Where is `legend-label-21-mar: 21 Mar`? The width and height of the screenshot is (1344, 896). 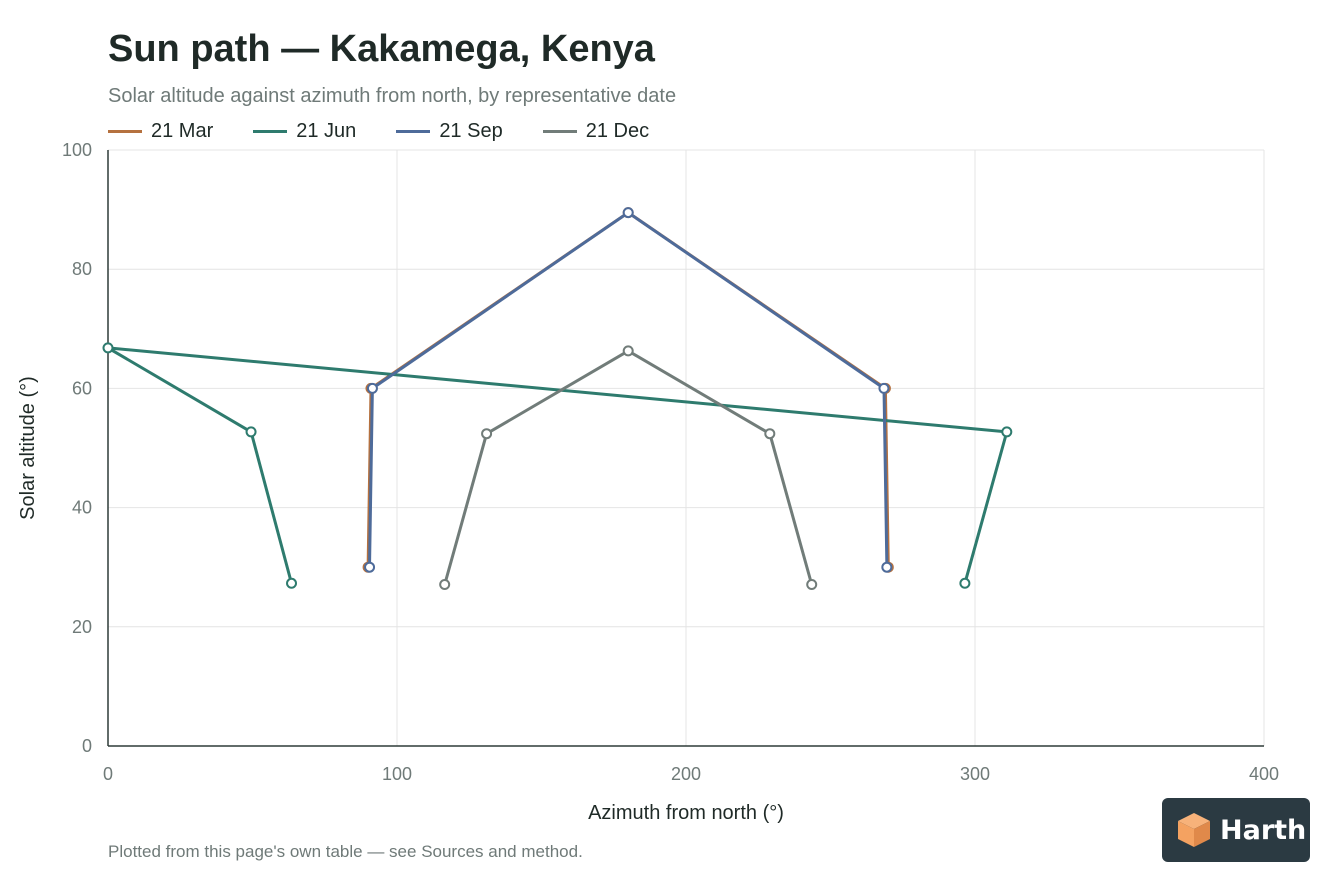
legend-label-21-mar: 21 Mar is located at coordinates (182, 131).